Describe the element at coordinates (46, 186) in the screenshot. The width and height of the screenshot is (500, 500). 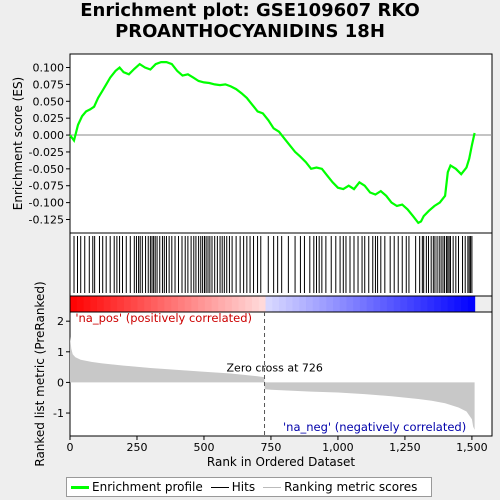
I see `es-y-tick-label: -0.075` at that location.